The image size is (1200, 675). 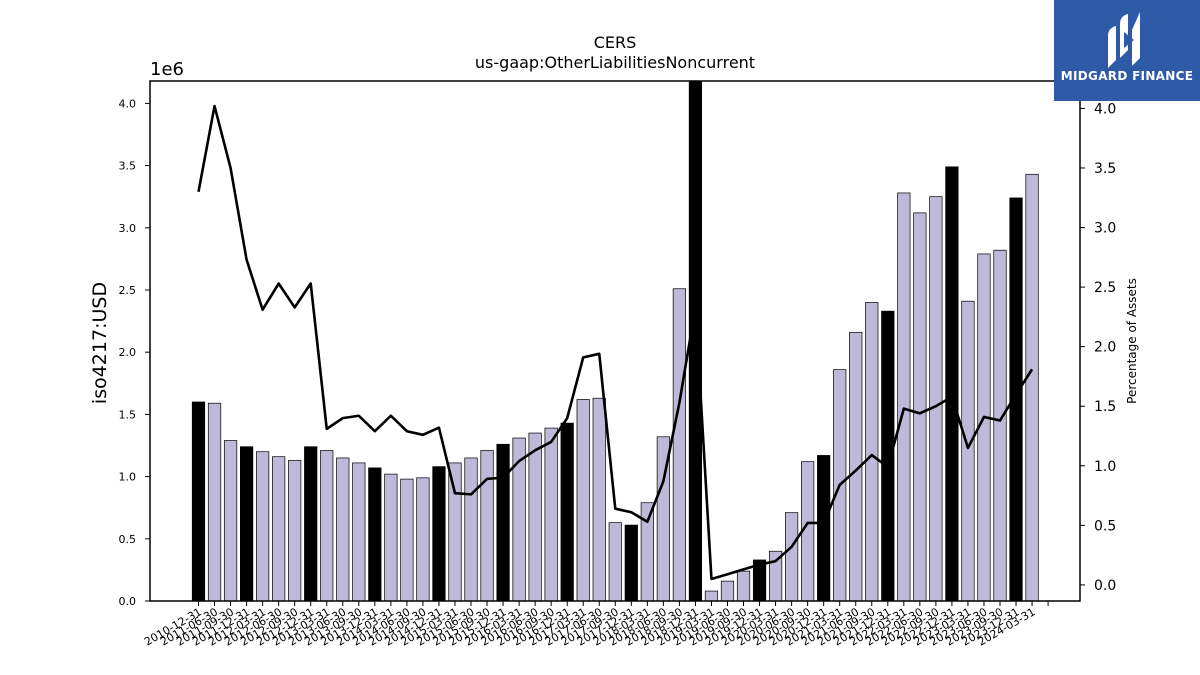 I want to click on y2-tick-label: 4.0, so click(x=1105, y=109).